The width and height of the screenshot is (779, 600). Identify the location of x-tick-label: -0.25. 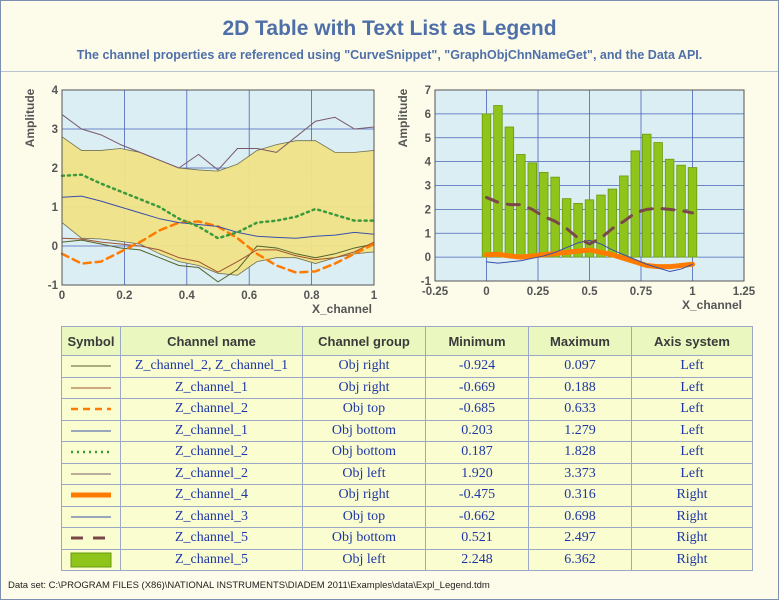
(435, 292).